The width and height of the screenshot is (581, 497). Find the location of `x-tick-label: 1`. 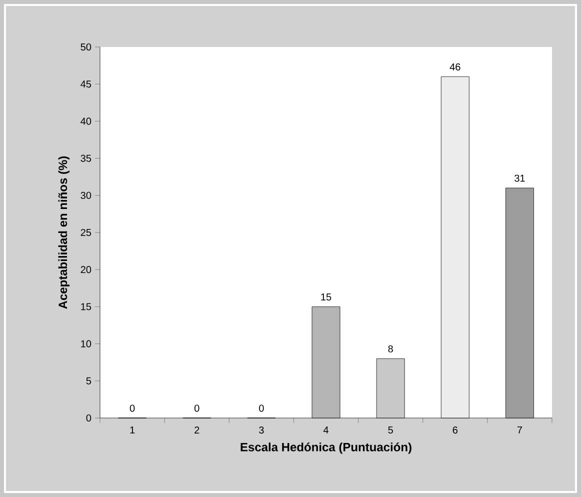

x-tick-label: 1 is located at coordinates (132, 430).